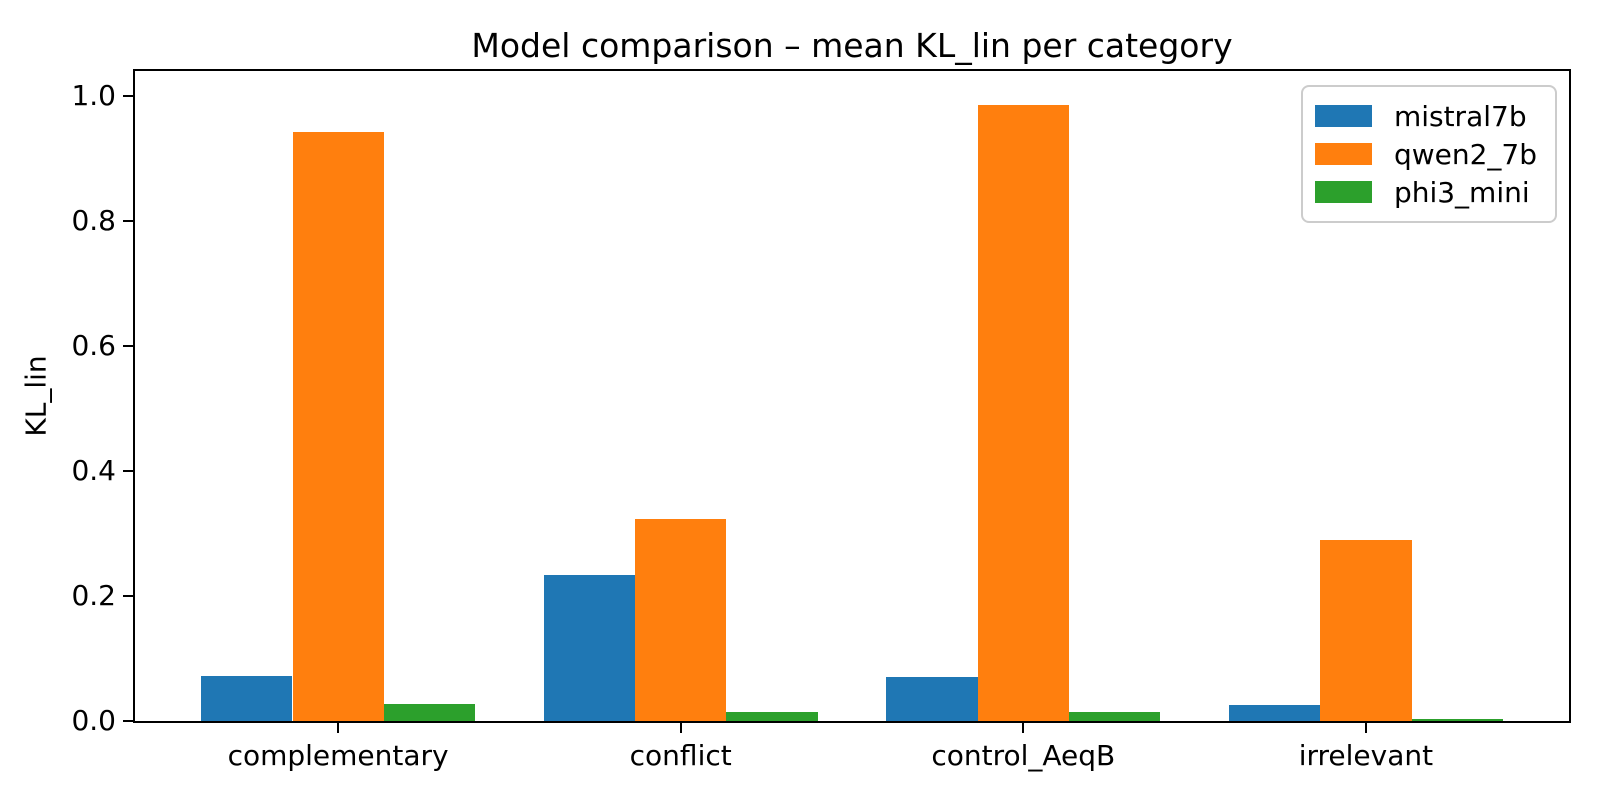 This screenshot has height=800, width=1600. I want to click on bar-phi3_mini-control_AeqB, so click(1115, 716).